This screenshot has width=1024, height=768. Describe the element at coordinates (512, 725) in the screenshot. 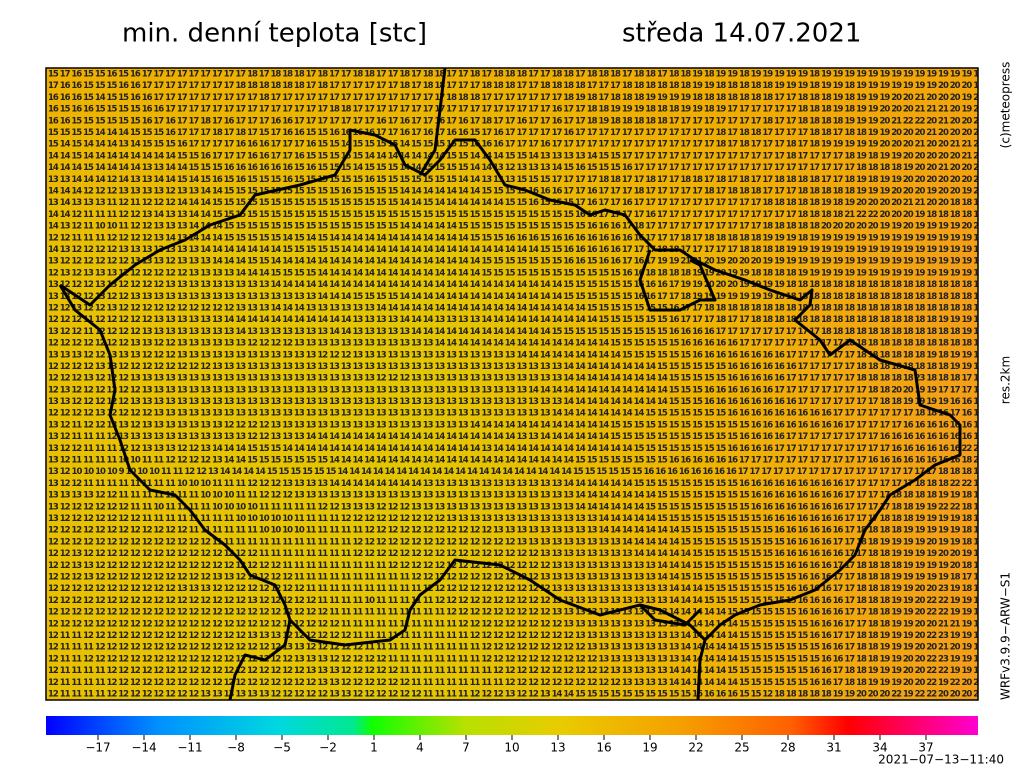

I see `colorbar` at that location.